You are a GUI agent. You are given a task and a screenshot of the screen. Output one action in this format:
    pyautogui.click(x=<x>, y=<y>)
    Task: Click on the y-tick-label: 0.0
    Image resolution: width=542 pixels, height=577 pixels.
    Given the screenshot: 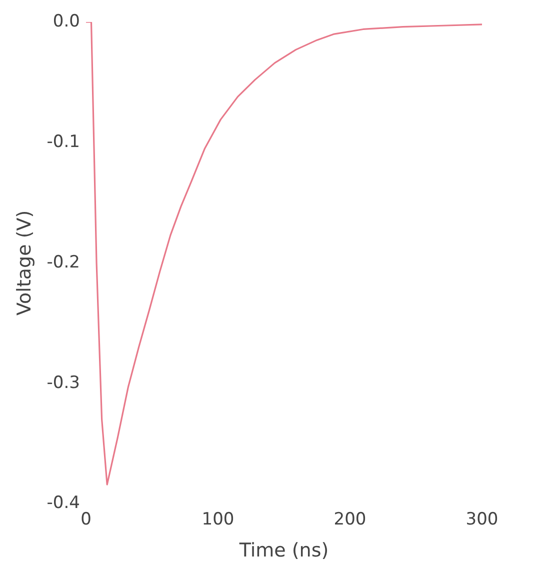 What is the action you would take?
    pyautogui.click(x=66, y=21)
    